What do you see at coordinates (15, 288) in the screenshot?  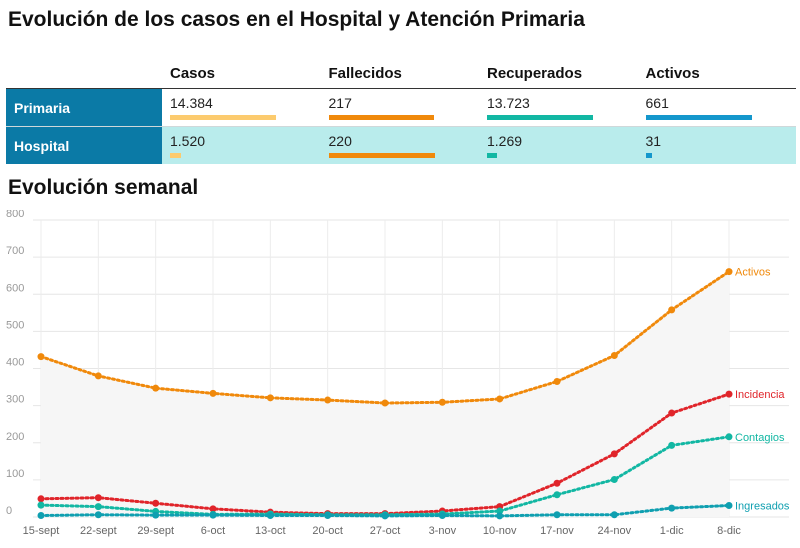 I see `y-tick-label: 600` at bounding box center [15, 288].